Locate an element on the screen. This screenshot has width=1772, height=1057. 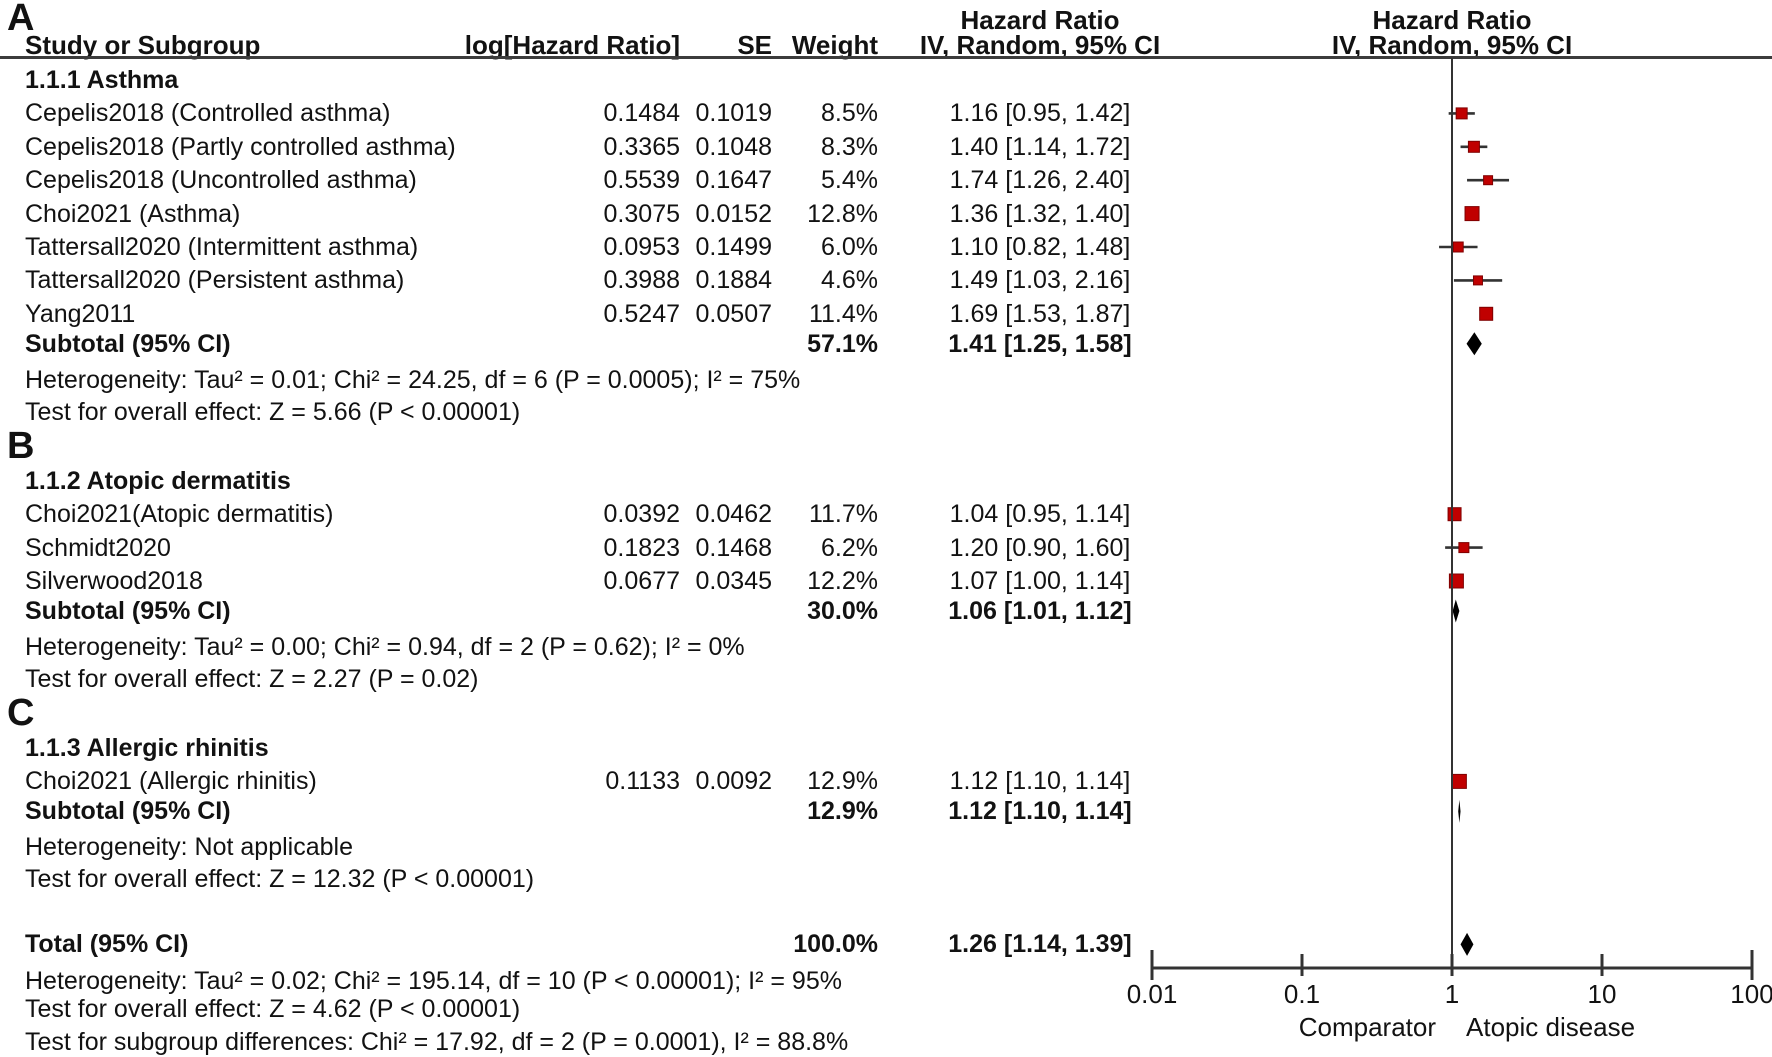
panel-label-a: A is located at coordinates (21, 19).